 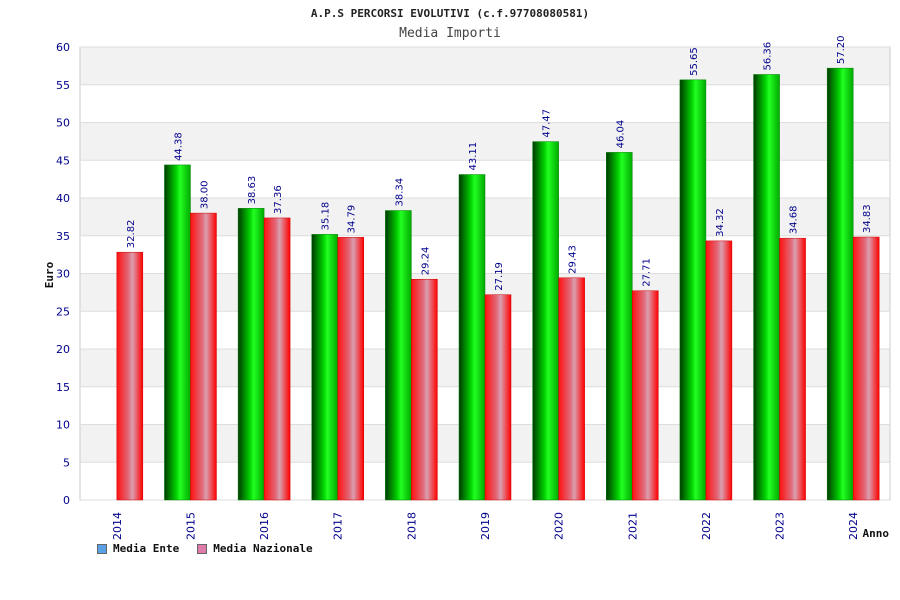 I want to click on y-tick-label: 25, so click(x=63, y=311).